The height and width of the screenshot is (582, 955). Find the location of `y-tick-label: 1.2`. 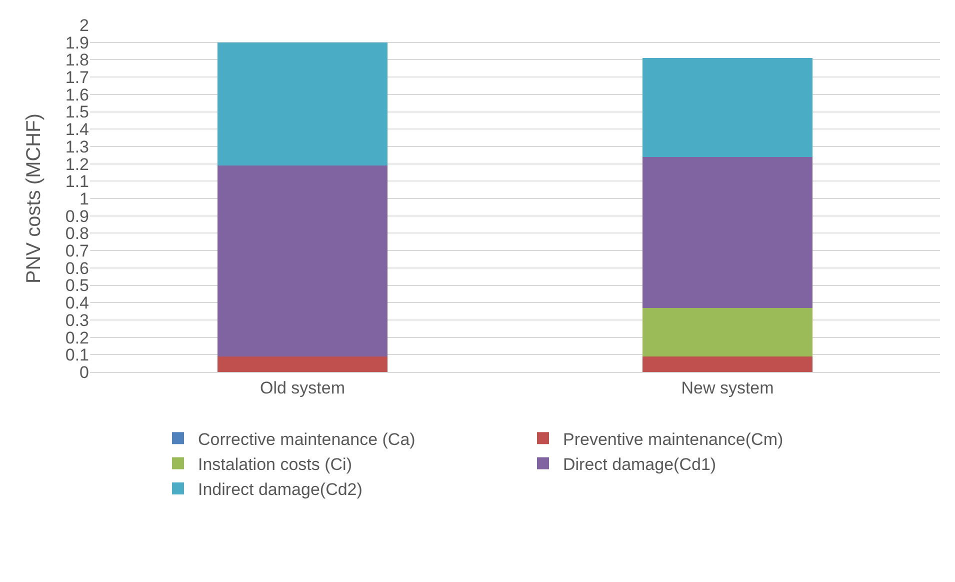

y-tick-label: 1.2 is located at coordinates (77, 164).